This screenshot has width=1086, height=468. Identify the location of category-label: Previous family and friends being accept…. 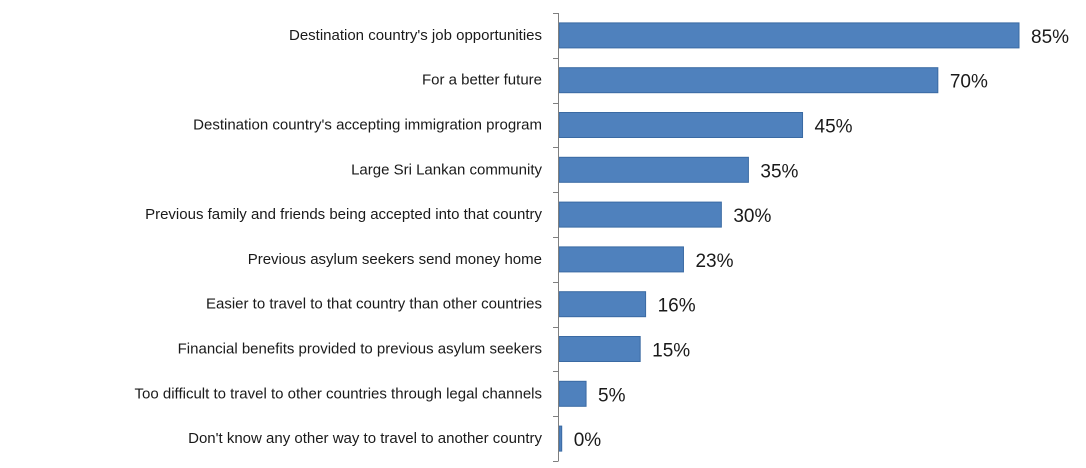
(343, 214).